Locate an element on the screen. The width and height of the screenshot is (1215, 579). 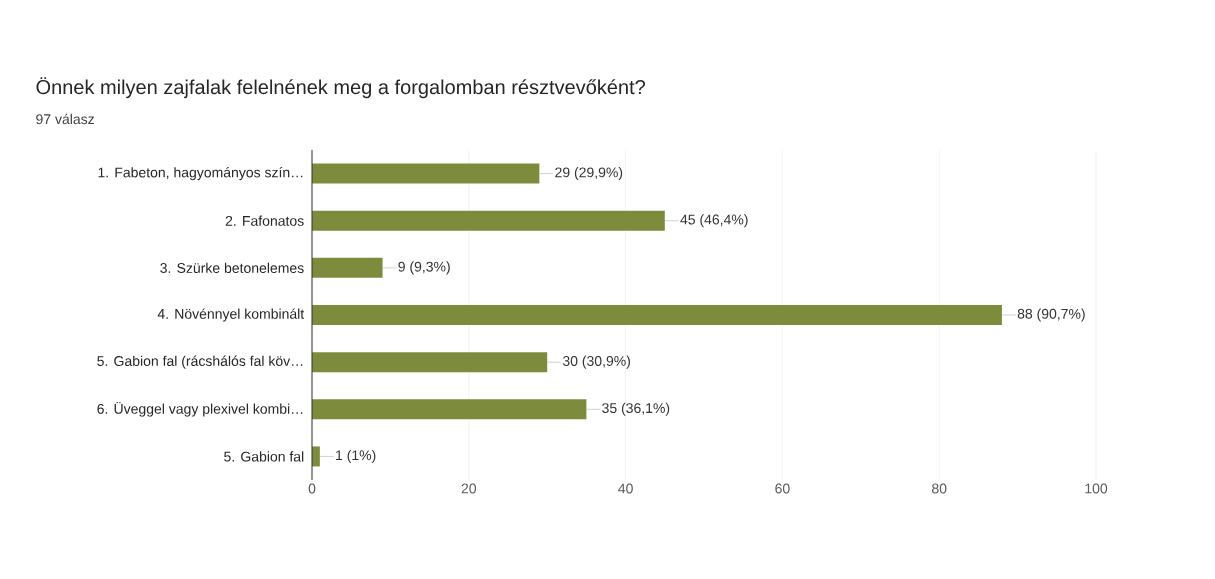
y-tick-label: 3. Szürke betonelemes is located at coordinates (232, 268).